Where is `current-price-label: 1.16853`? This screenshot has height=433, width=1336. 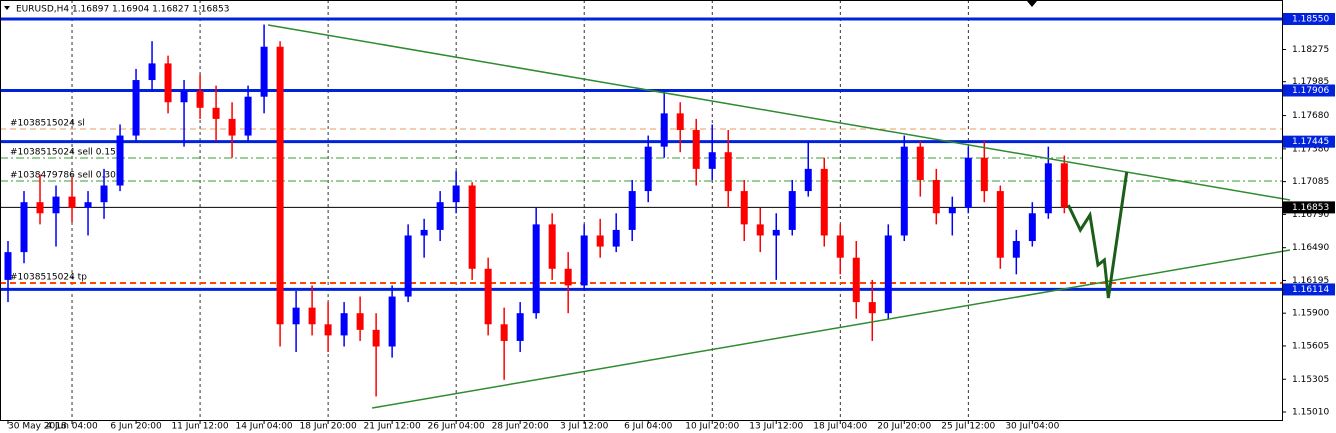
current-price-label: 1.16853 is located at coordinates (1310, 208).